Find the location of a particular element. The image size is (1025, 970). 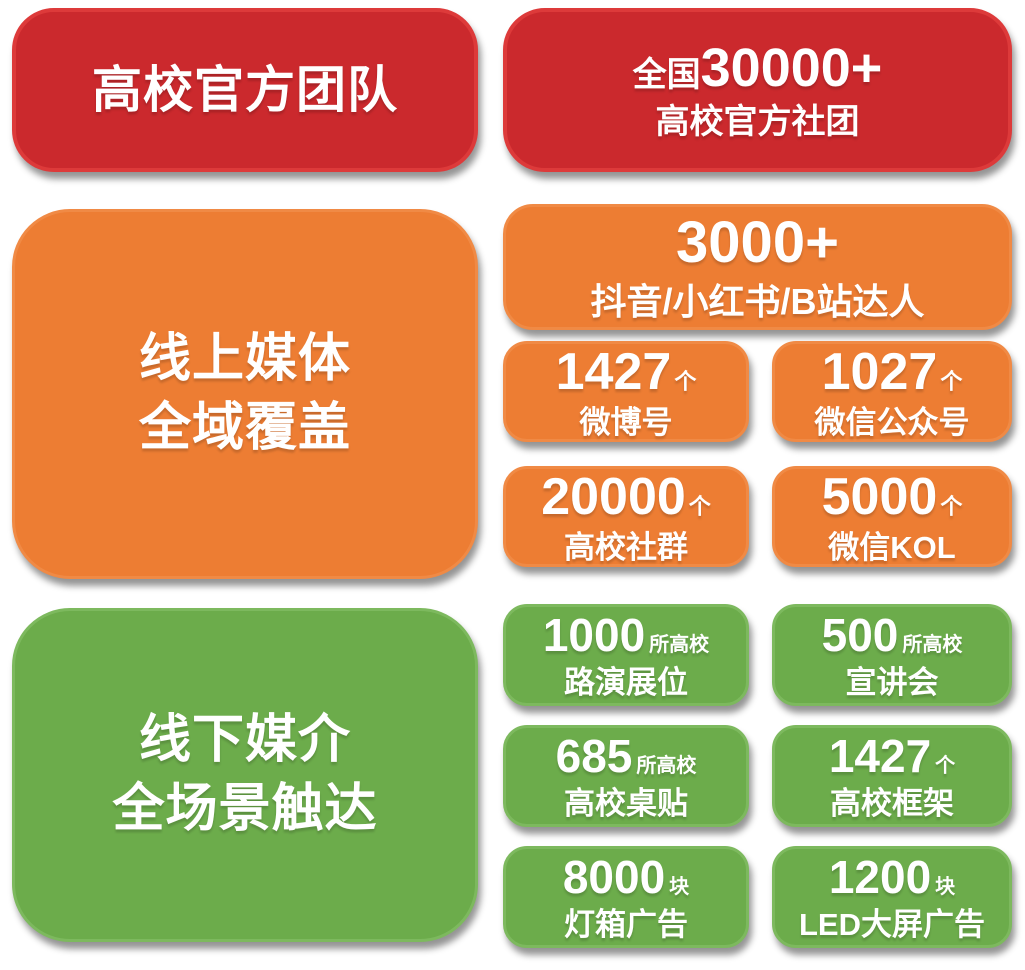

stat-card-led-screen-ads: 1200 块 LED大屏广告 is located at coordinates (892, 897).